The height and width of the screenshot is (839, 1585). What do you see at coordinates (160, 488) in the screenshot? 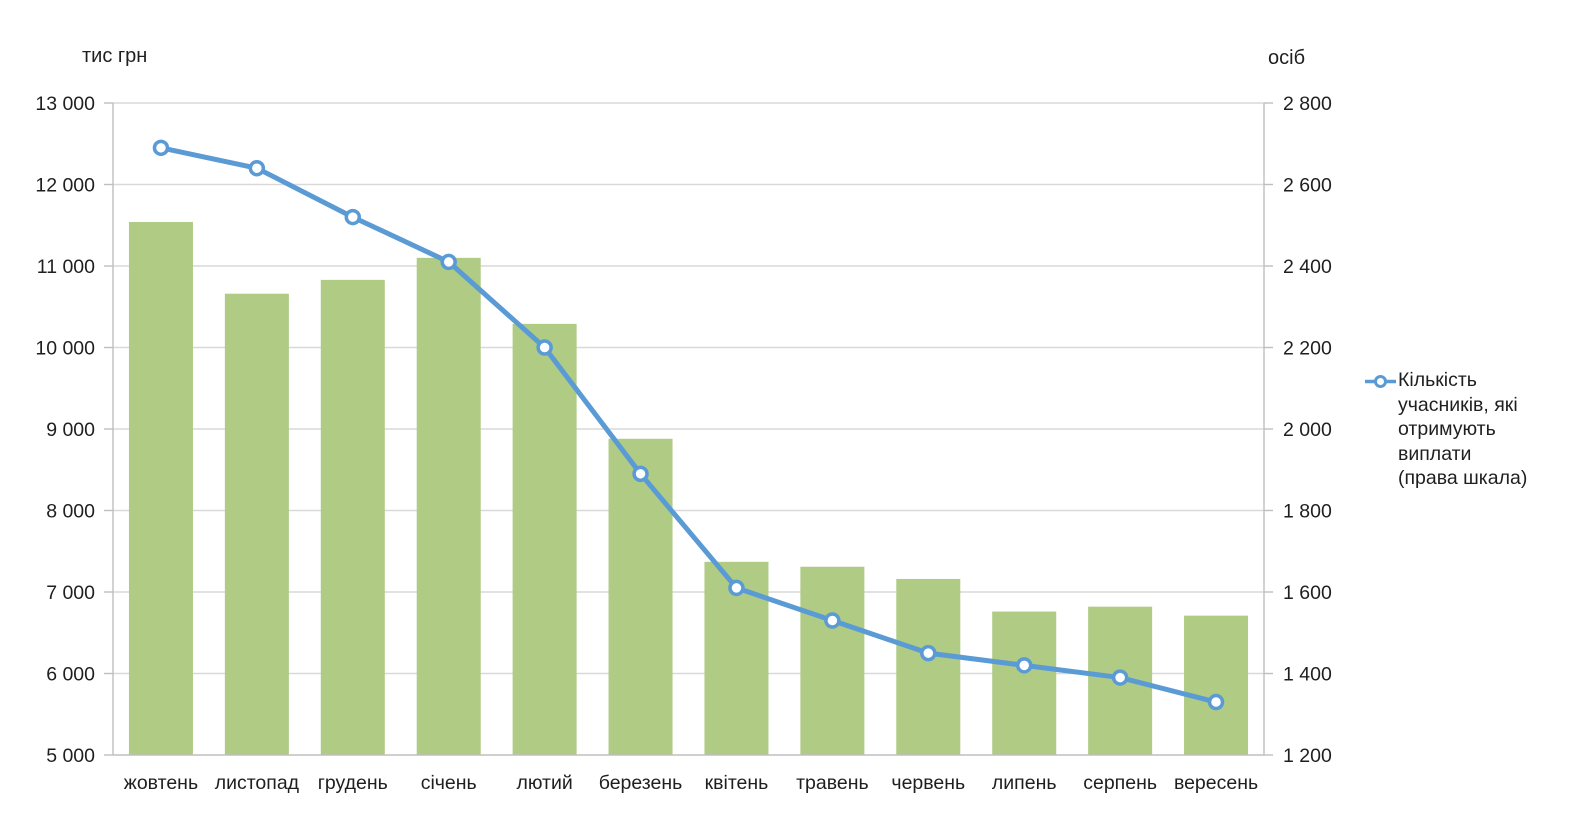
I see `bar-жовтень` at bounding box center [160, 488].